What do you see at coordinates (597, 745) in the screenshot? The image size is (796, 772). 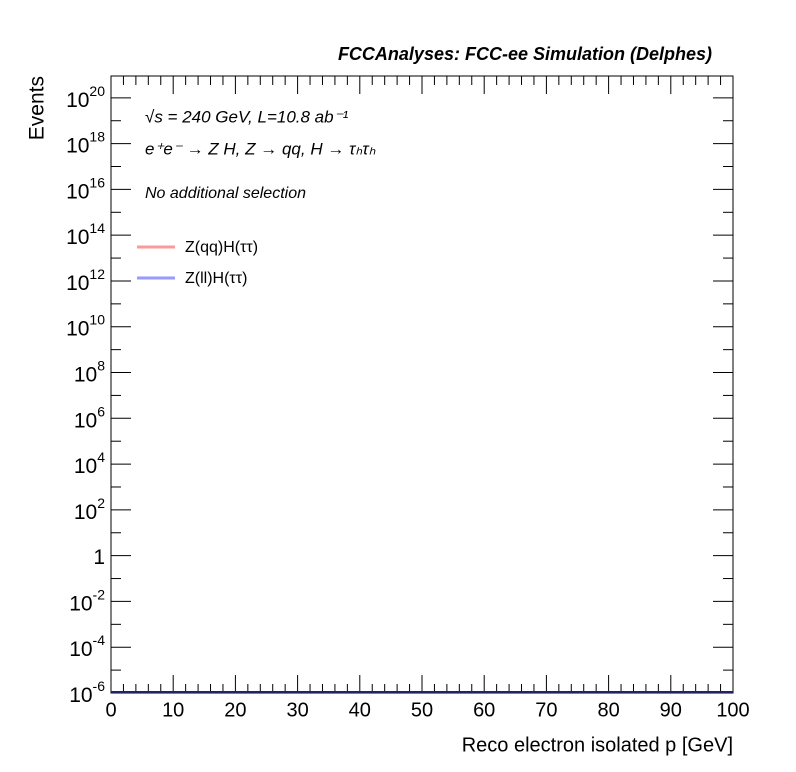 I see `x-axis-label: Reco electron isolated p [GeV]` at bounding box center [597, 745].